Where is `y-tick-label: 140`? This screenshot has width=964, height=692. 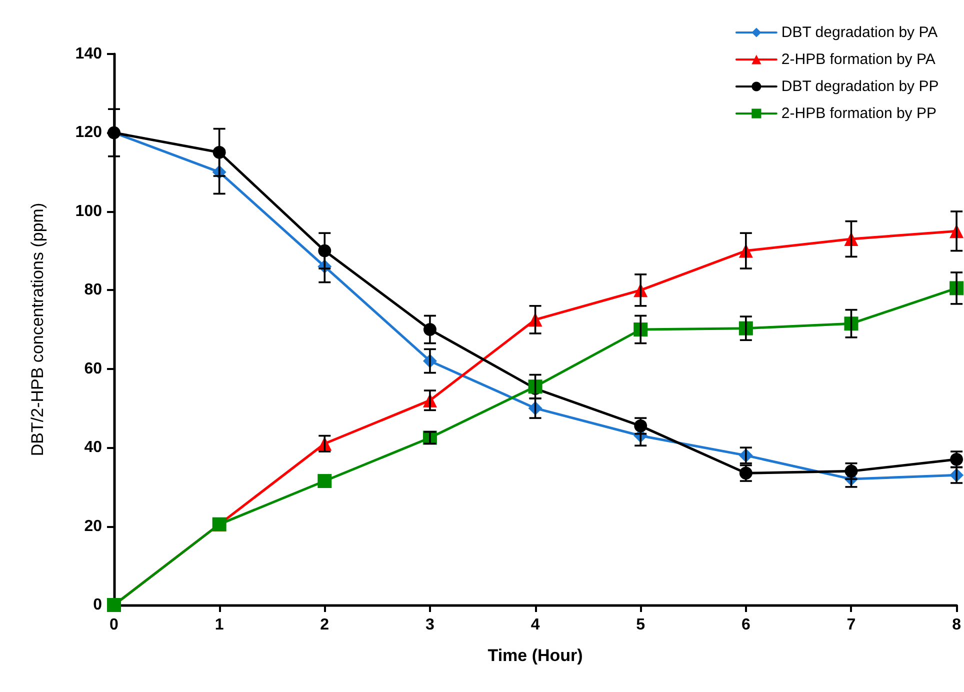
y-tick-label: 140 is located at coordinates (88, 54).